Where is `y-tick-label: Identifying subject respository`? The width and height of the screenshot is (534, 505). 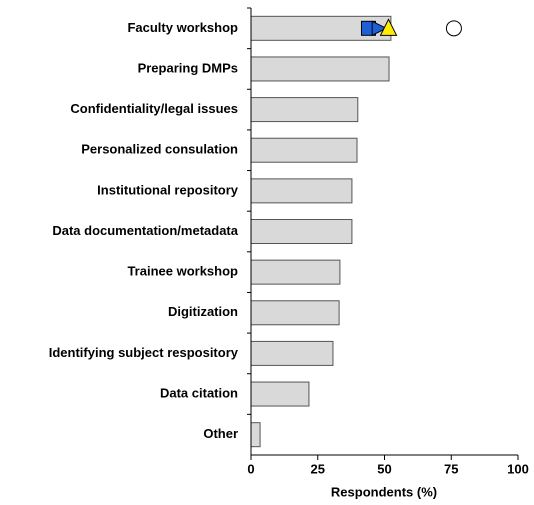 y-tick-label: Identifying subject respository is located at coordinates (144, 352).